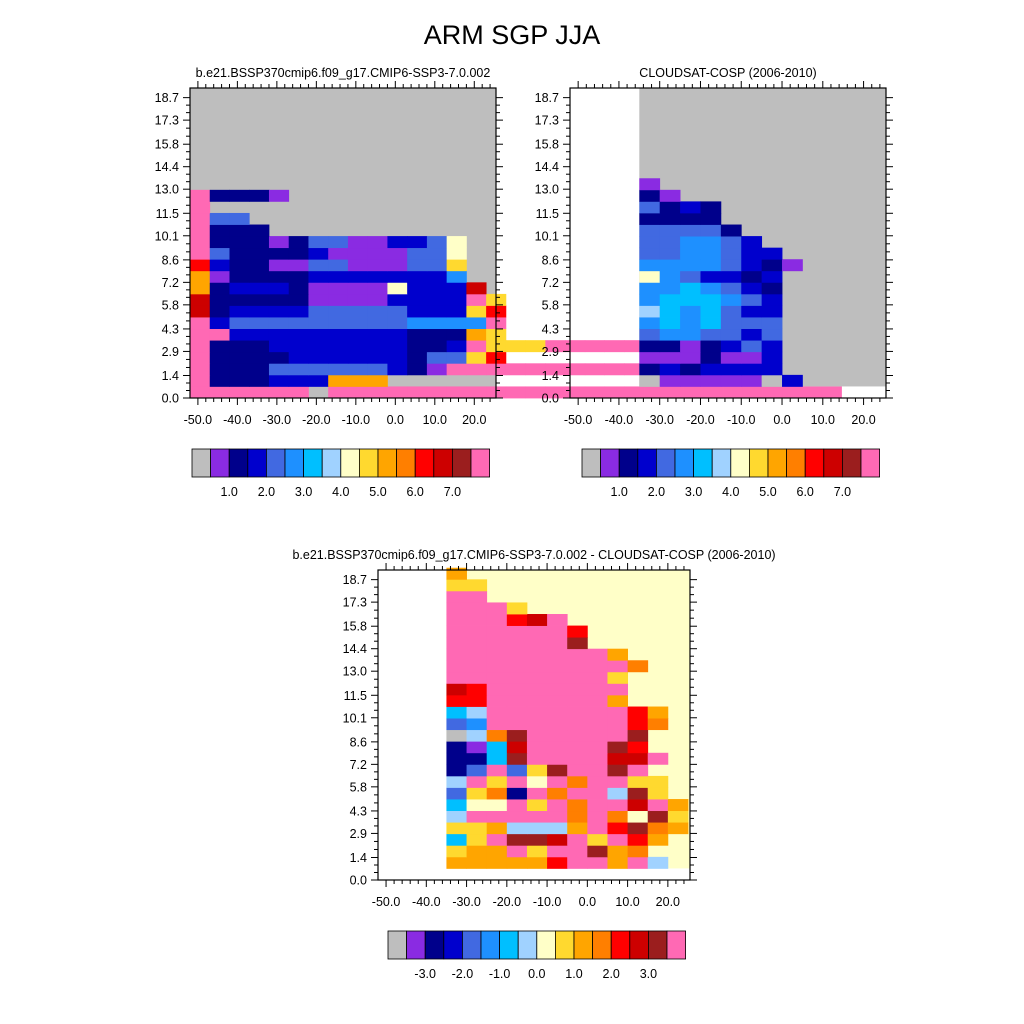  What do you see at coordinates (266, 492) in the screenshot?
I see `colorbar-label: 2.0` at bounding box center [266, 492].